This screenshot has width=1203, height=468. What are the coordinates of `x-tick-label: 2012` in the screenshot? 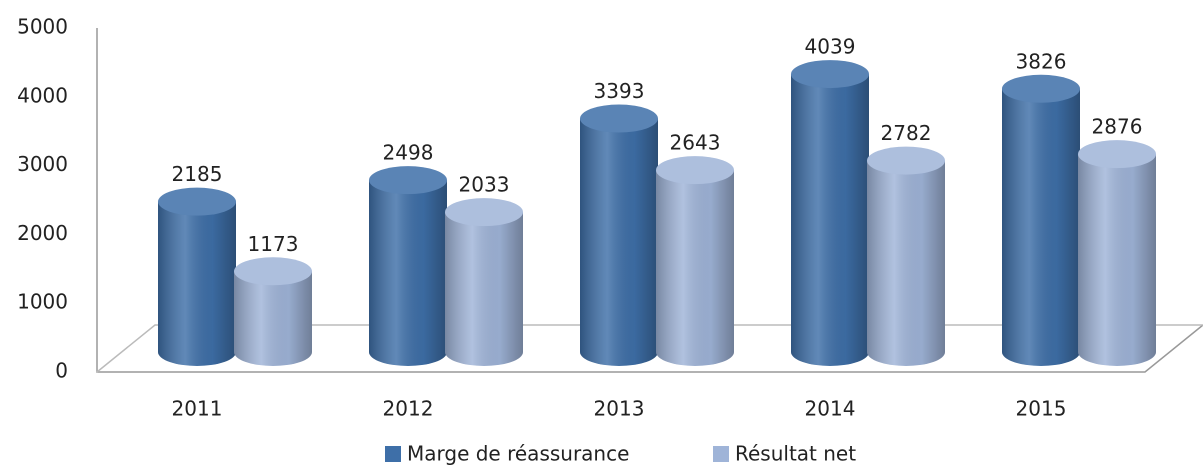 It's located at (408, 409).